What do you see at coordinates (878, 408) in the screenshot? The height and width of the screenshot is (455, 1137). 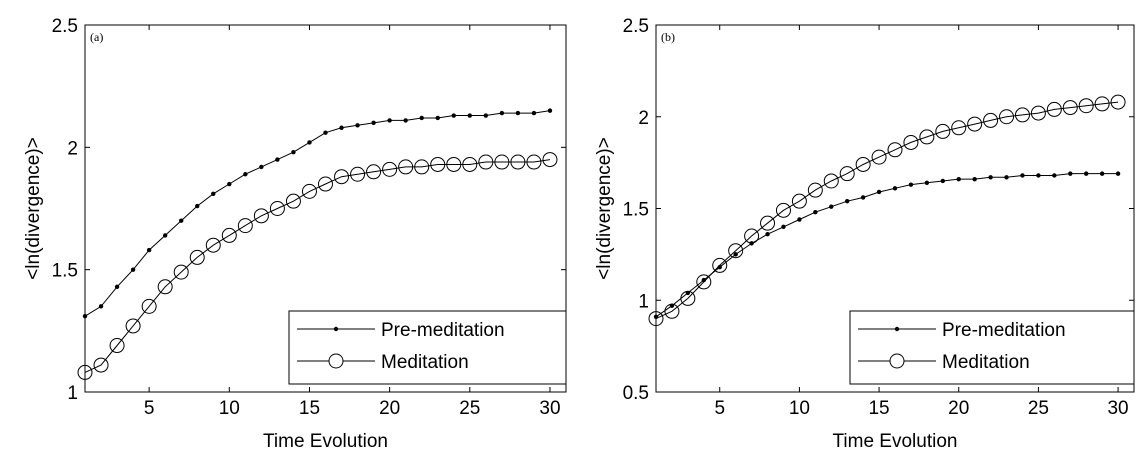 I see `x-tick-label: 15` at bounding box center [878, 408].